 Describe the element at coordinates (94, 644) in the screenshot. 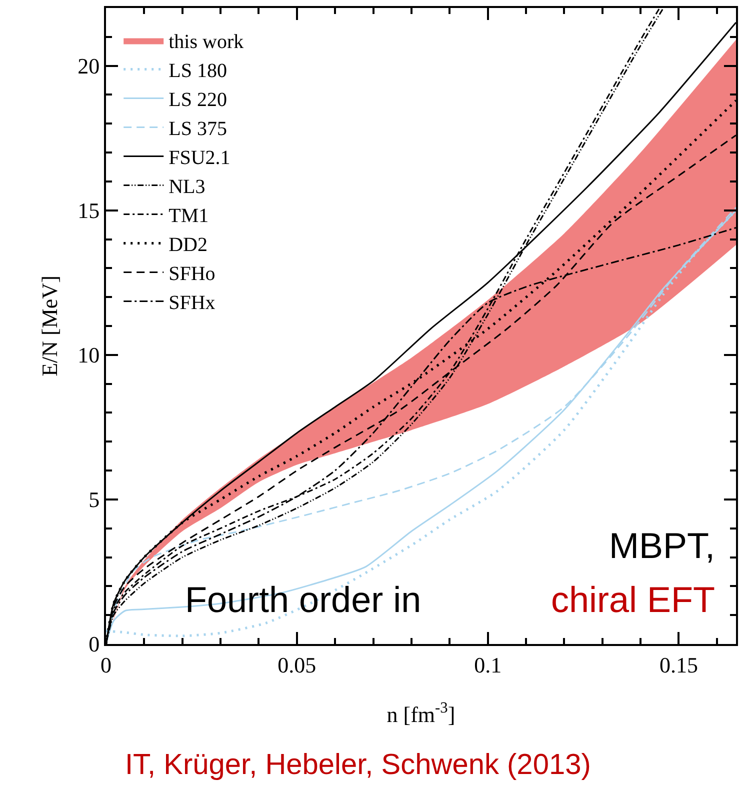

I see `y-tick-label: 0` at that location.